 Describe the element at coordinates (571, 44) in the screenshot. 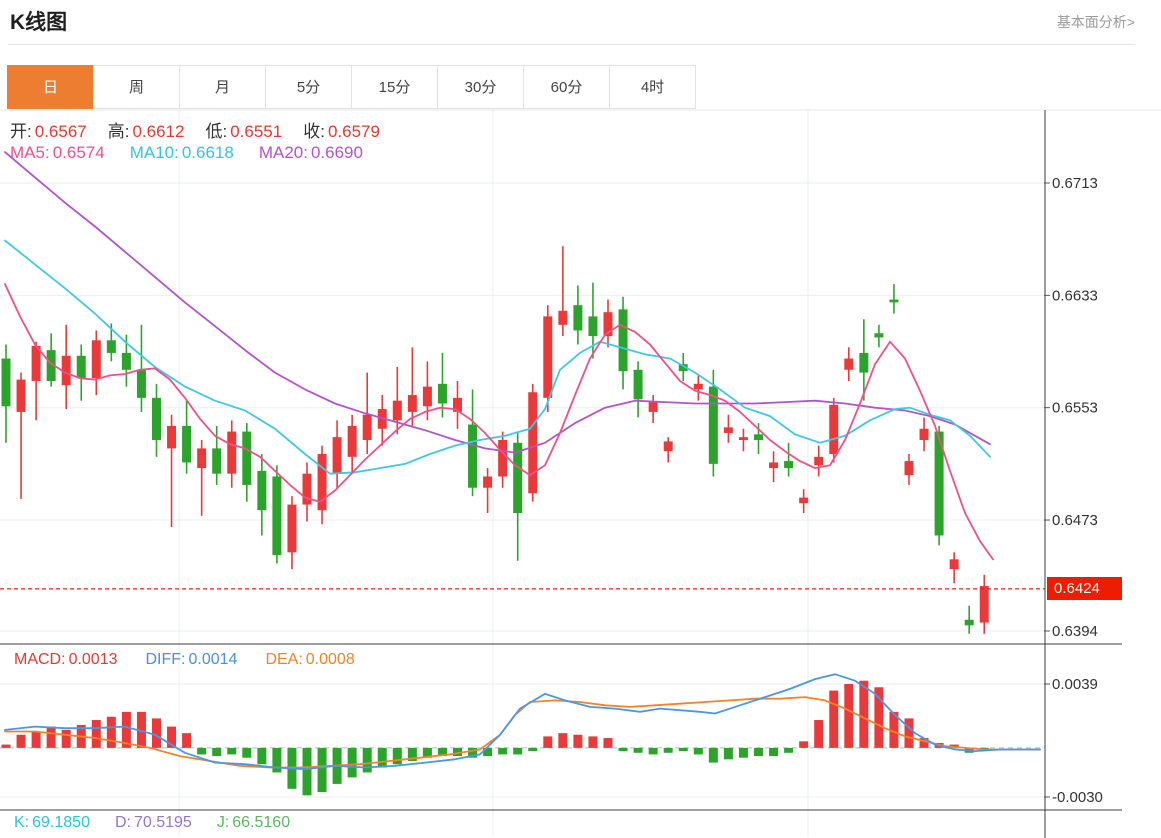

I see `header-divider` at that location.